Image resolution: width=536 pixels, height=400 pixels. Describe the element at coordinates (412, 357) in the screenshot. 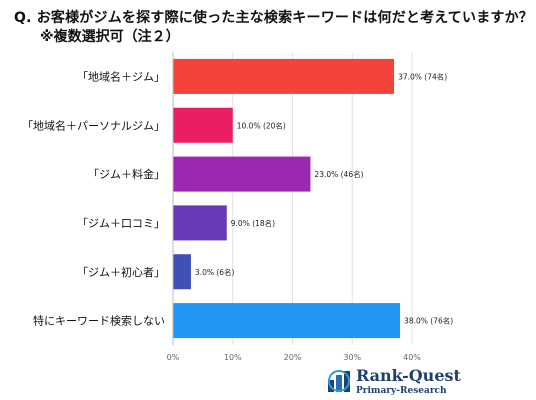

I see `x-tick-label: 40%` at that location.